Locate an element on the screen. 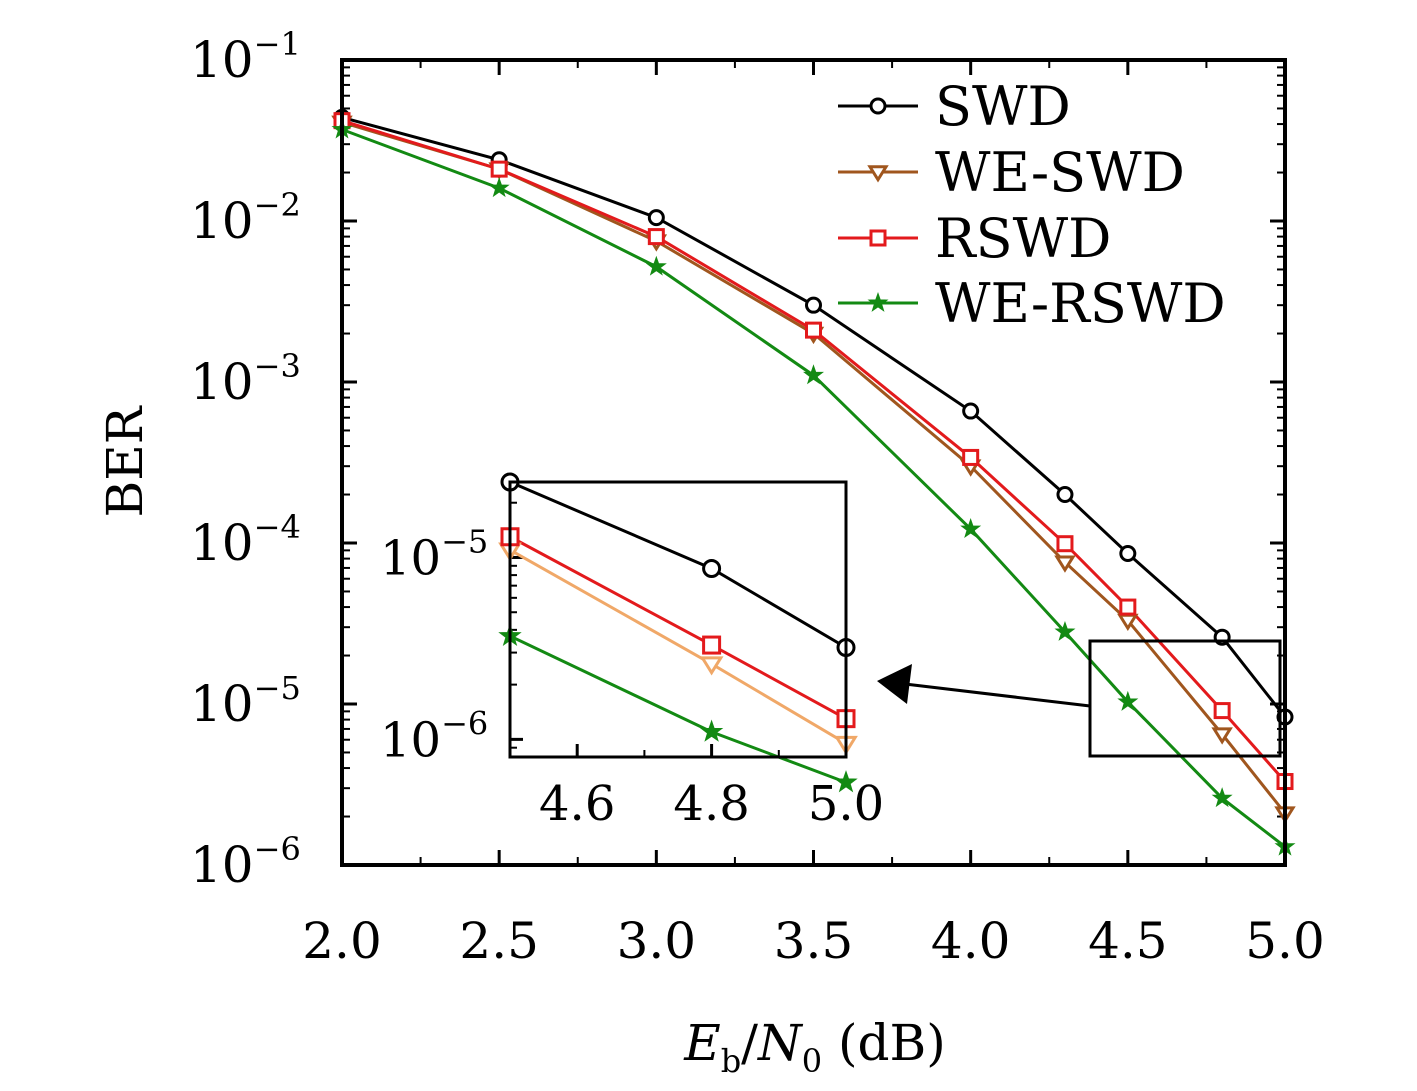 The width and height of the screenshot is (1417, 1091). y-tick-label: 10⁻⁶ is located at coordinates (245, 862).